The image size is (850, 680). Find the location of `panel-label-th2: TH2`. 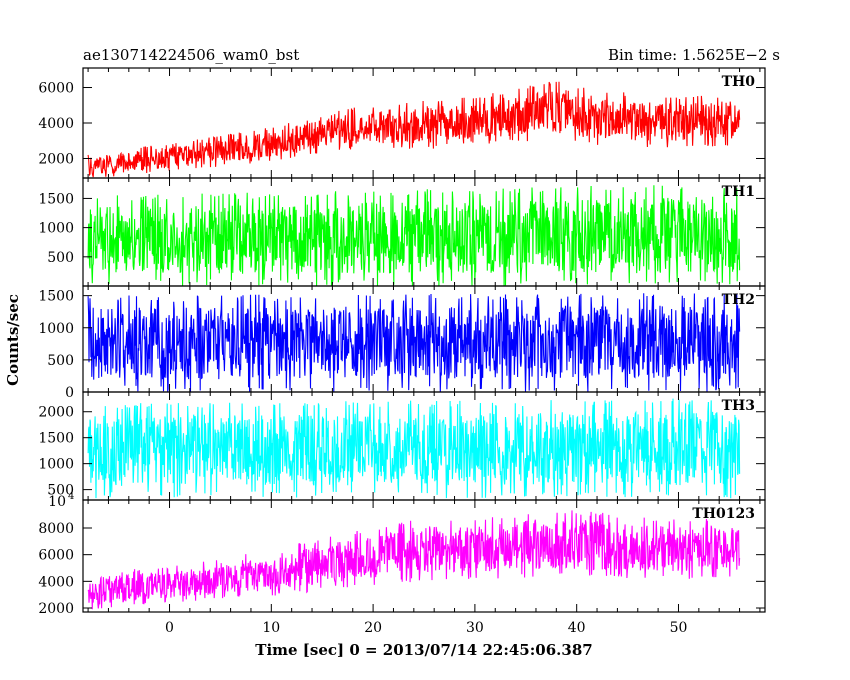

panel-label-th2: TH2 is located at coordinates (738, 300).